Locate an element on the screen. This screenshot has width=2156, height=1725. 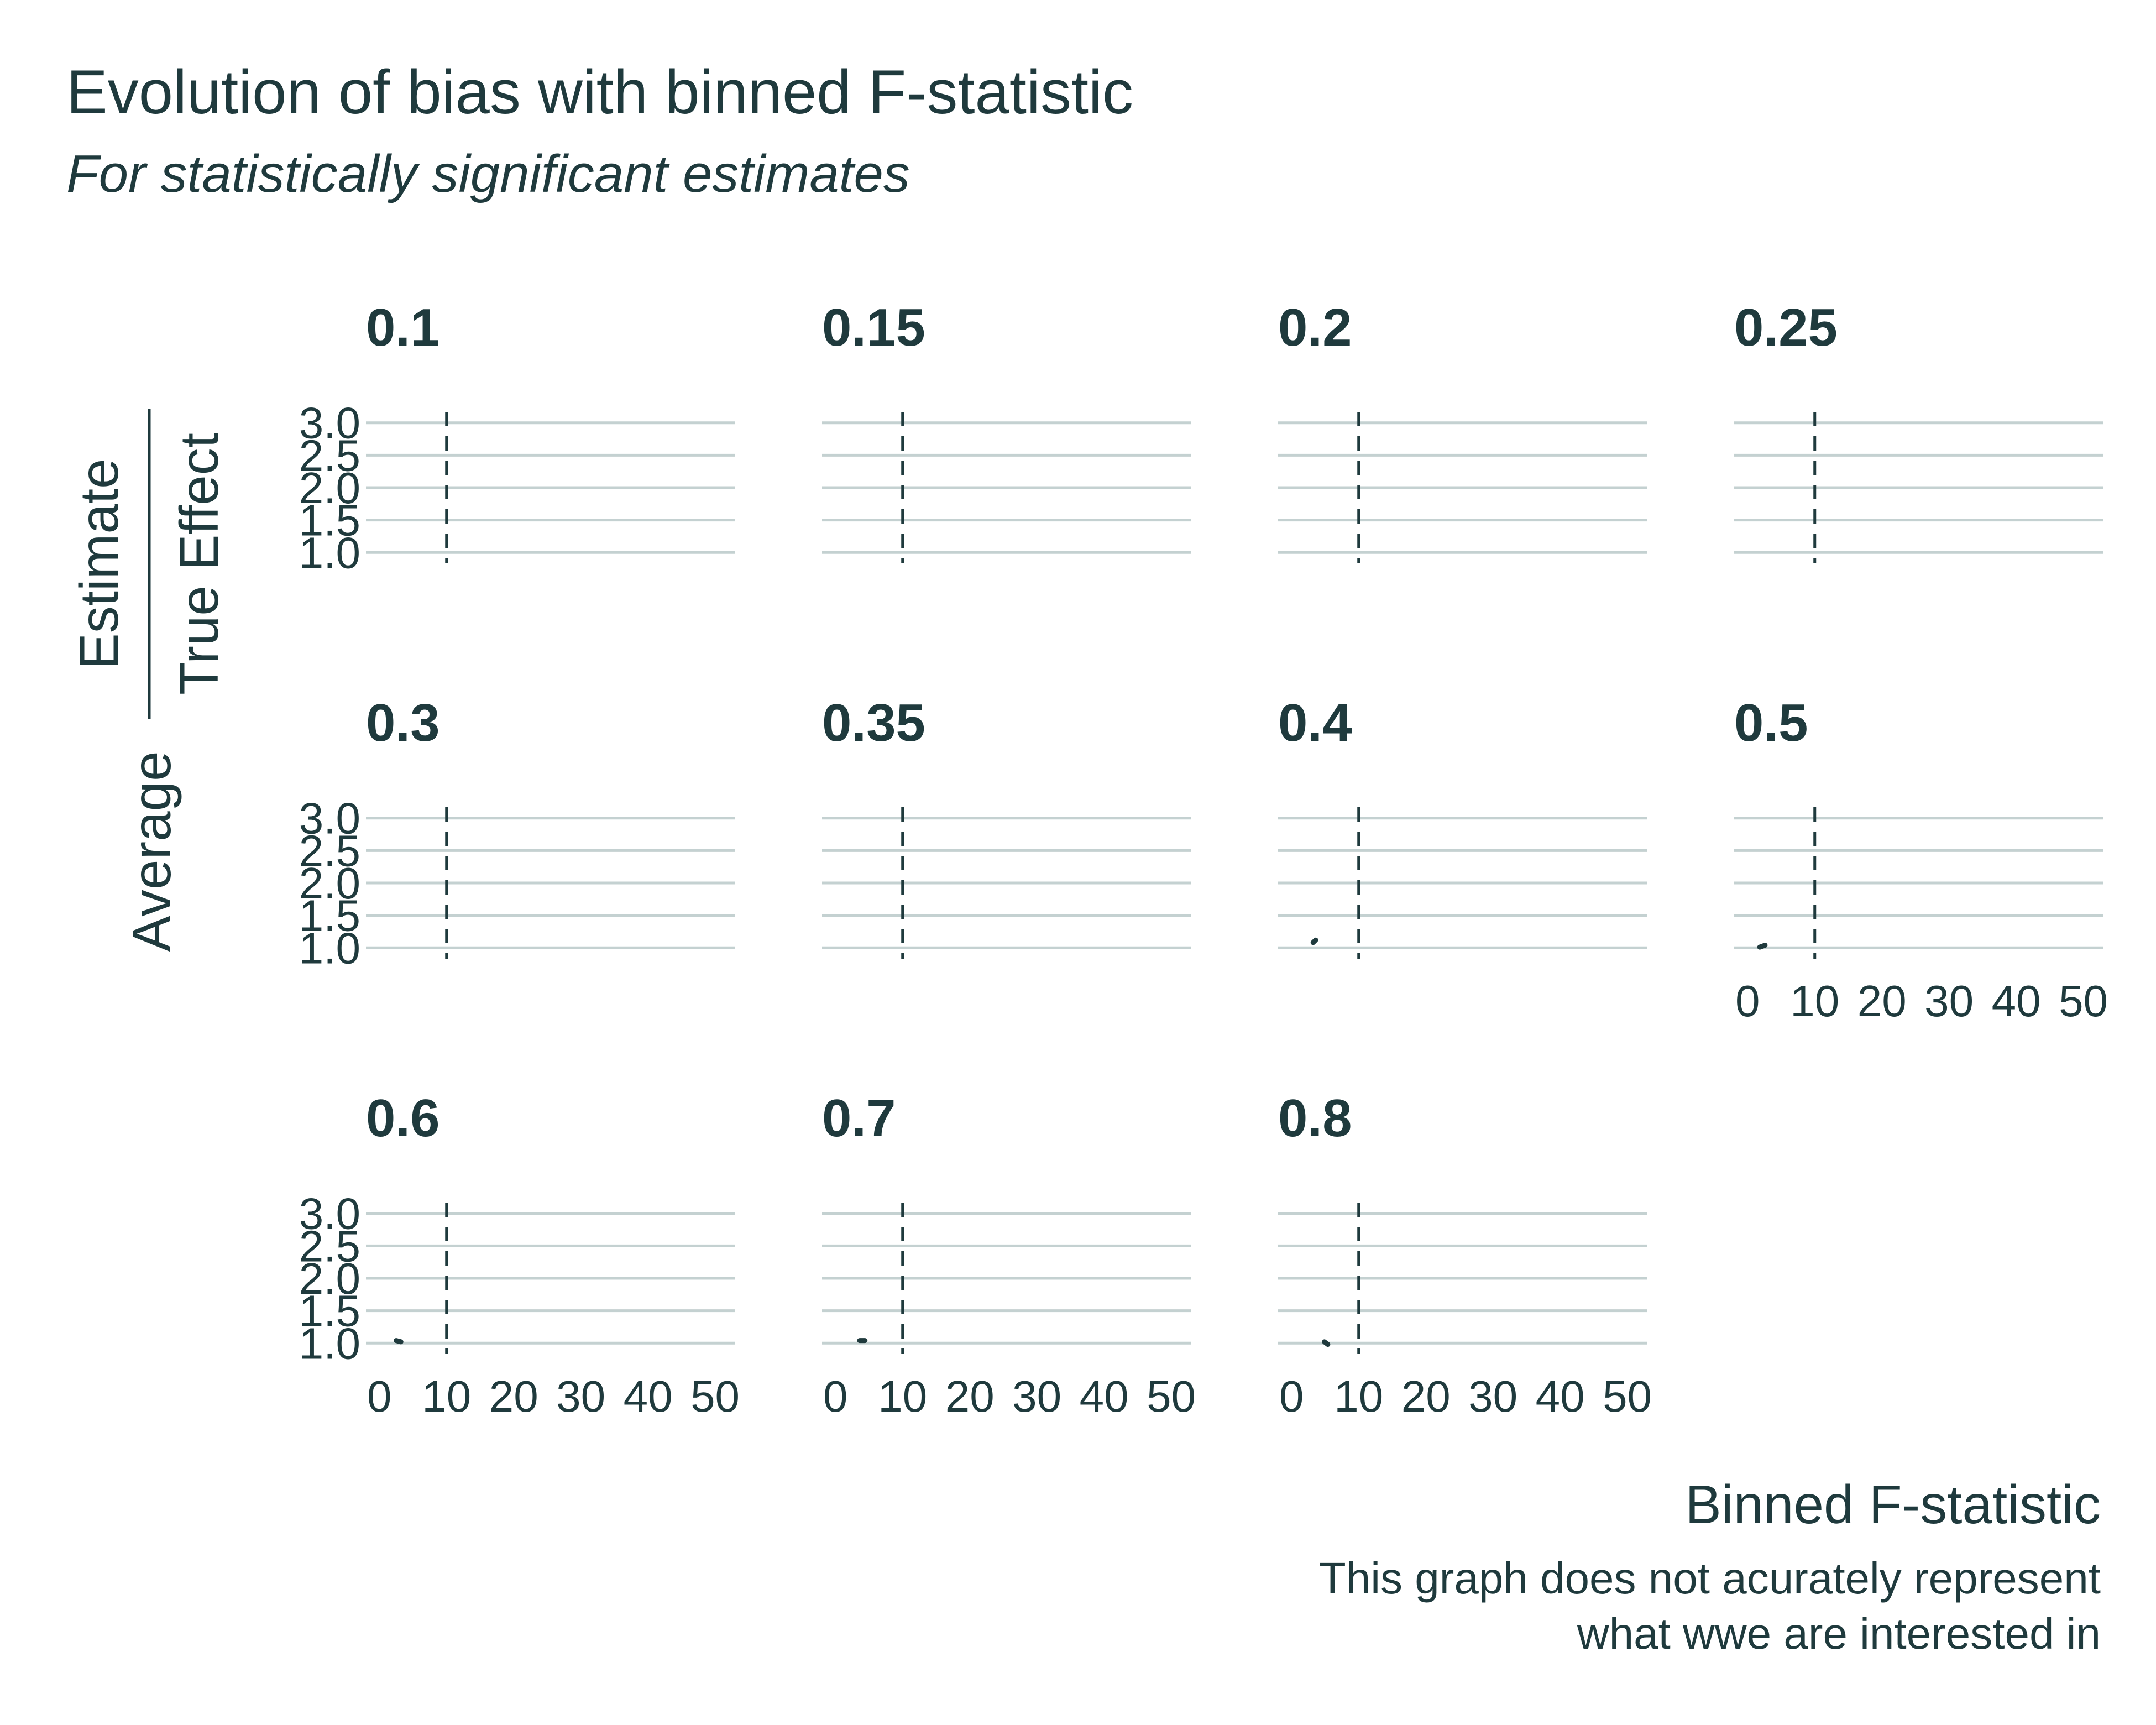
facet-title: 0.15 is located at coordinates (874, 327).